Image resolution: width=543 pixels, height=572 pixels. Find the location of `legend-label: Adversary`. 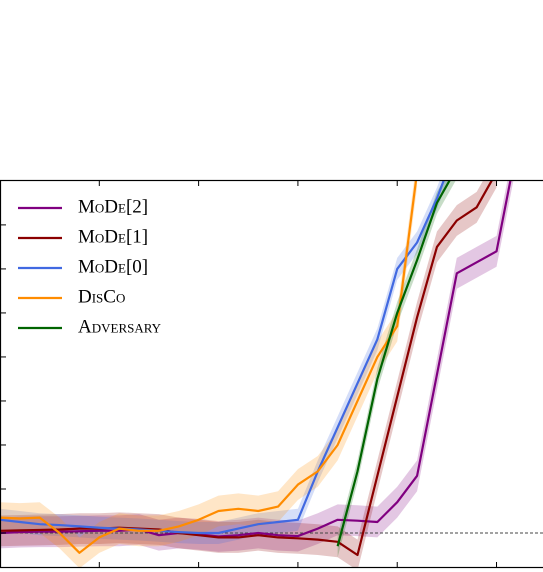

legend-label: Adversary is located at coordinates (120, 326).